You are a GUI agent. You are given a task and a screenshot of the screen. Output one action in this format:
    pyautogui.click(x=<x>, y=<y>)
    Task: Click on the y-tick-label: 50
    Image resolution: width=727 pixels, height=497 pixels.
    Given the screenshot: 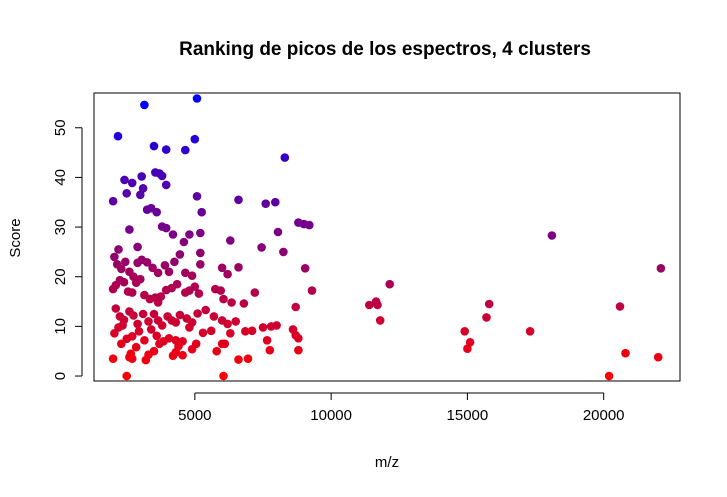 What is the action you would take?
    pyautogui.click(x=60, y=127)
    